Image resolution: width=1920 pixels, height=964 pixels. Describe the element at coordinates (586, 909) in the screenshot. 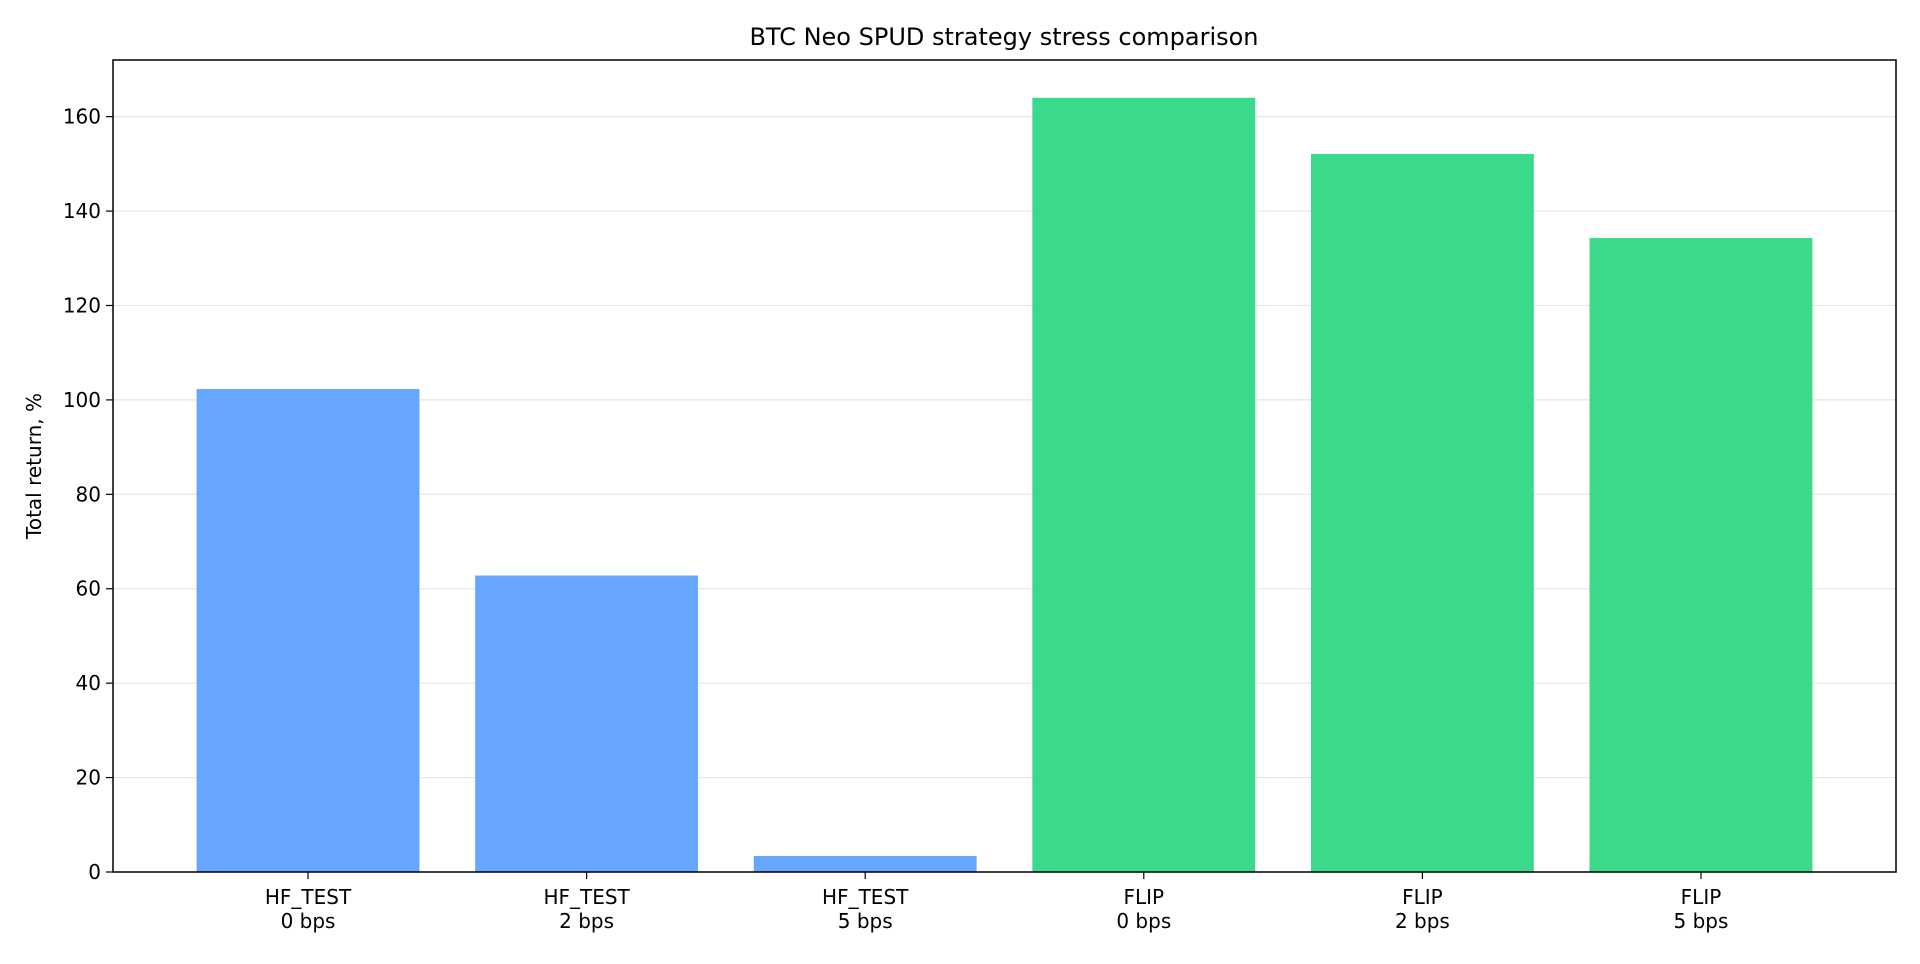

I see `x-tick-label: HF_TEST 2 bps` at that location.